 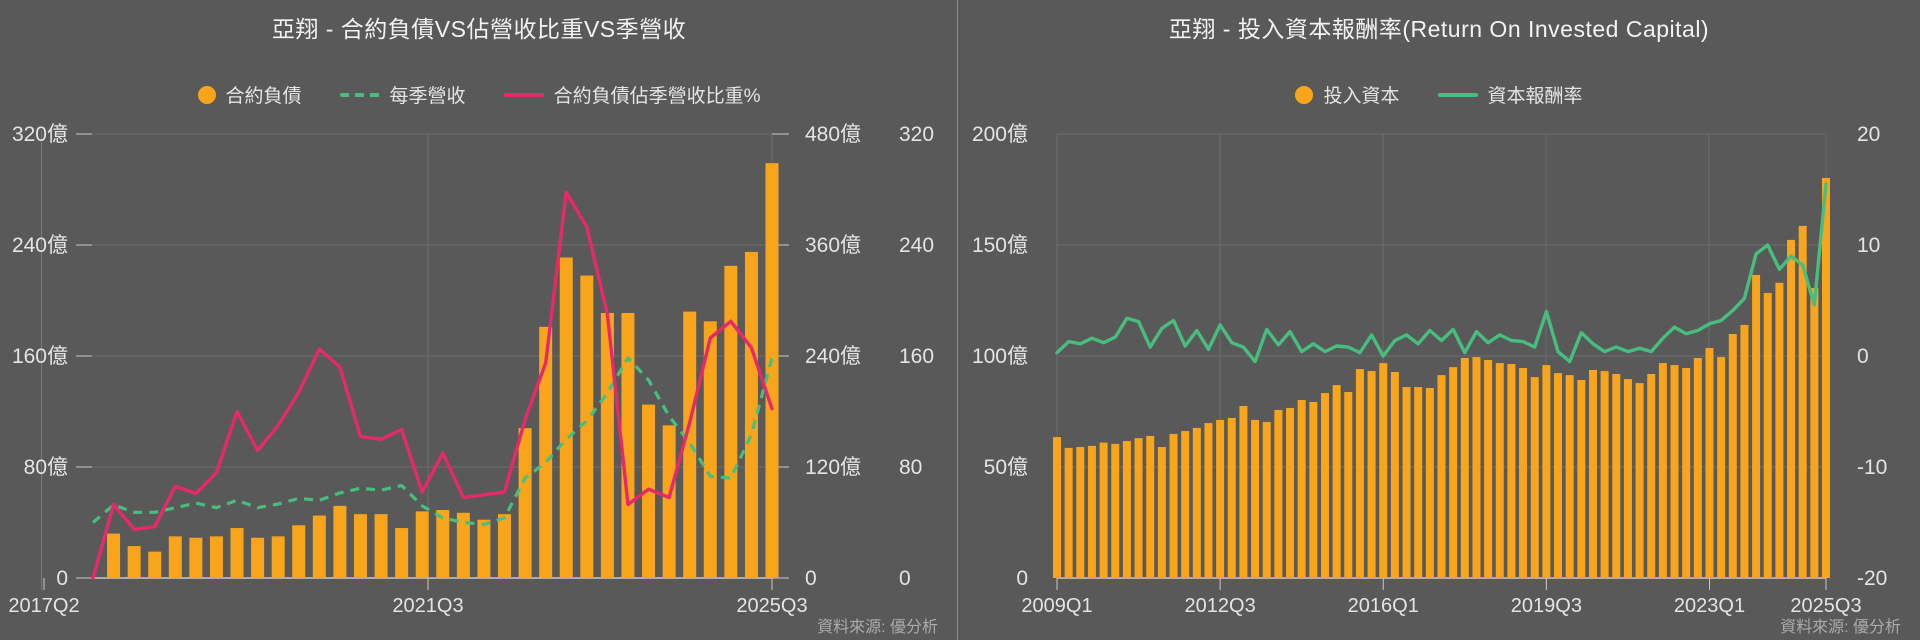 What do you see at coordinates (402, 94) in the screenshot?
I see `legend-item-quarterly-revenue: 每季營收` at bounding box center [402, 94].